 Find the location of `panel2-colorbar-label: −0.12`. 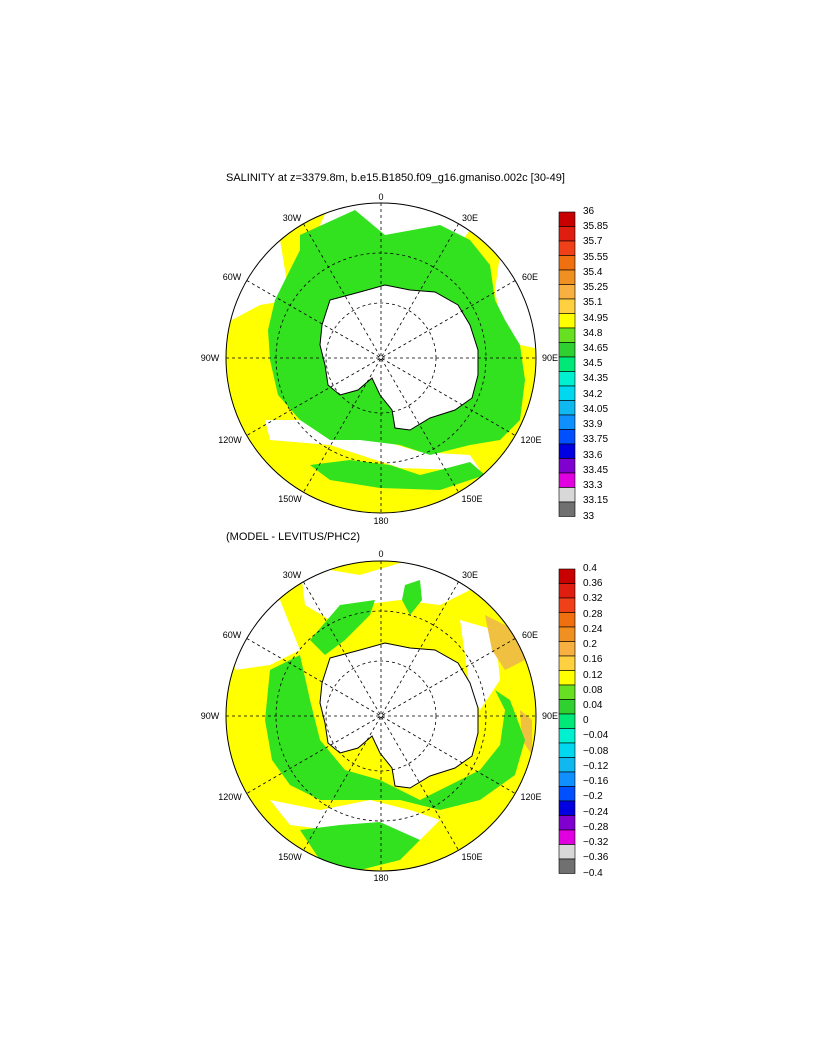

panel2-colorbar-label: −0.12 is located at coordinates (596, 766).